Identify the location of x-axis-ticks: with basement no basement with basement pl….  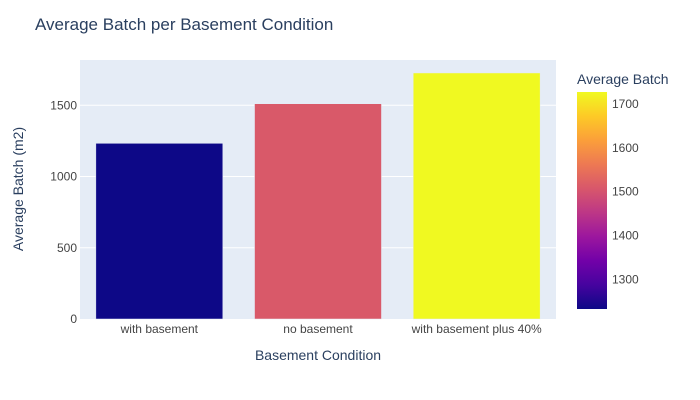
(331, 329).